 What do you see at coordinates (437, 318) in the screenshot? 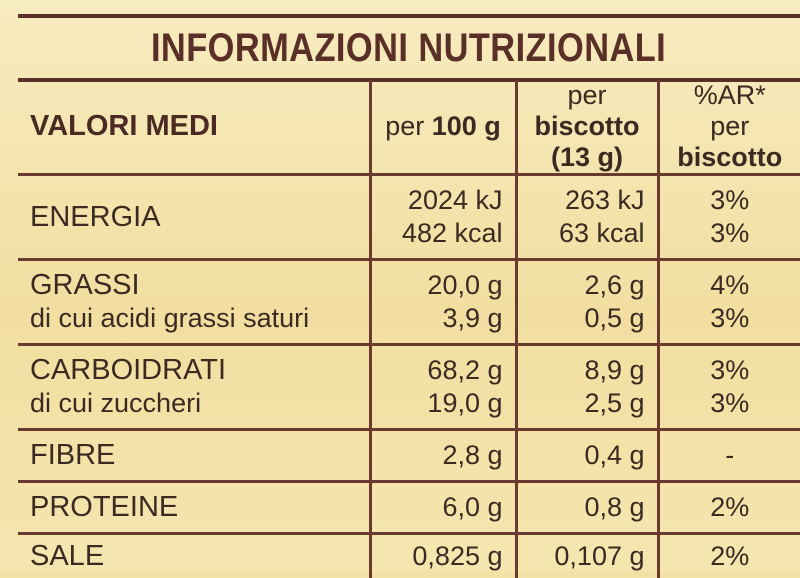
I see `value-saturi-100: 3,9 g` at bounding box center [437, 318].